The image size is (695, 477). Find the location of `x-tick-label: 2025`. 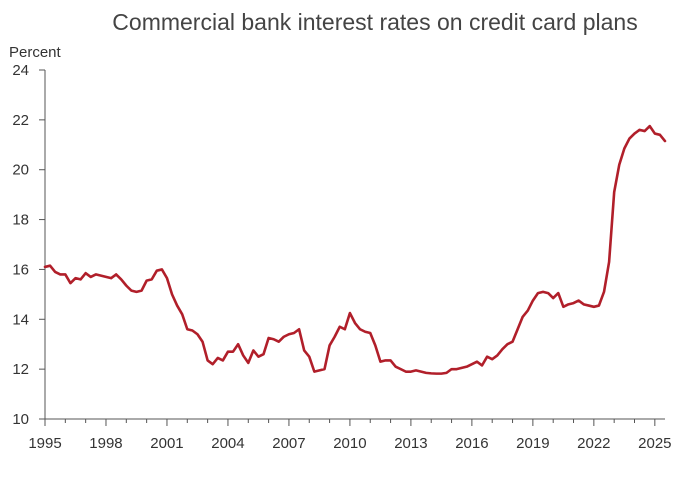

x-tick-label: 2025 is located at coordinates (654, 443).